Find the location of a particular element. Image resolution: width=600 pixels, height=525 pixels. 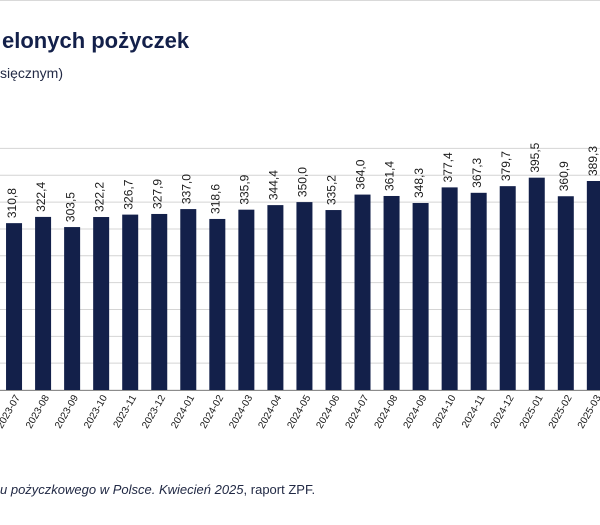

x-tick-label: 2024-07 is located at coordinates (358, 412).